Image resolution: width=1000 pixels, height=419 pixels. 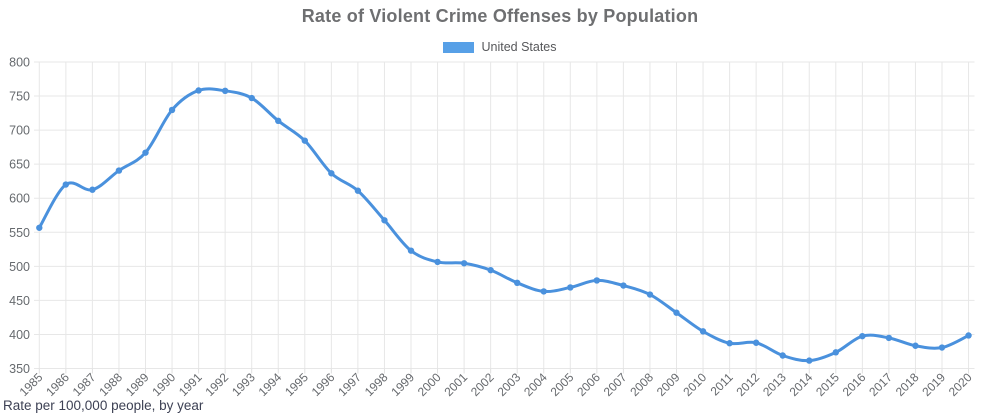 I want to click on x-axis-tick-label: 2005, so click(x=562, y=384).